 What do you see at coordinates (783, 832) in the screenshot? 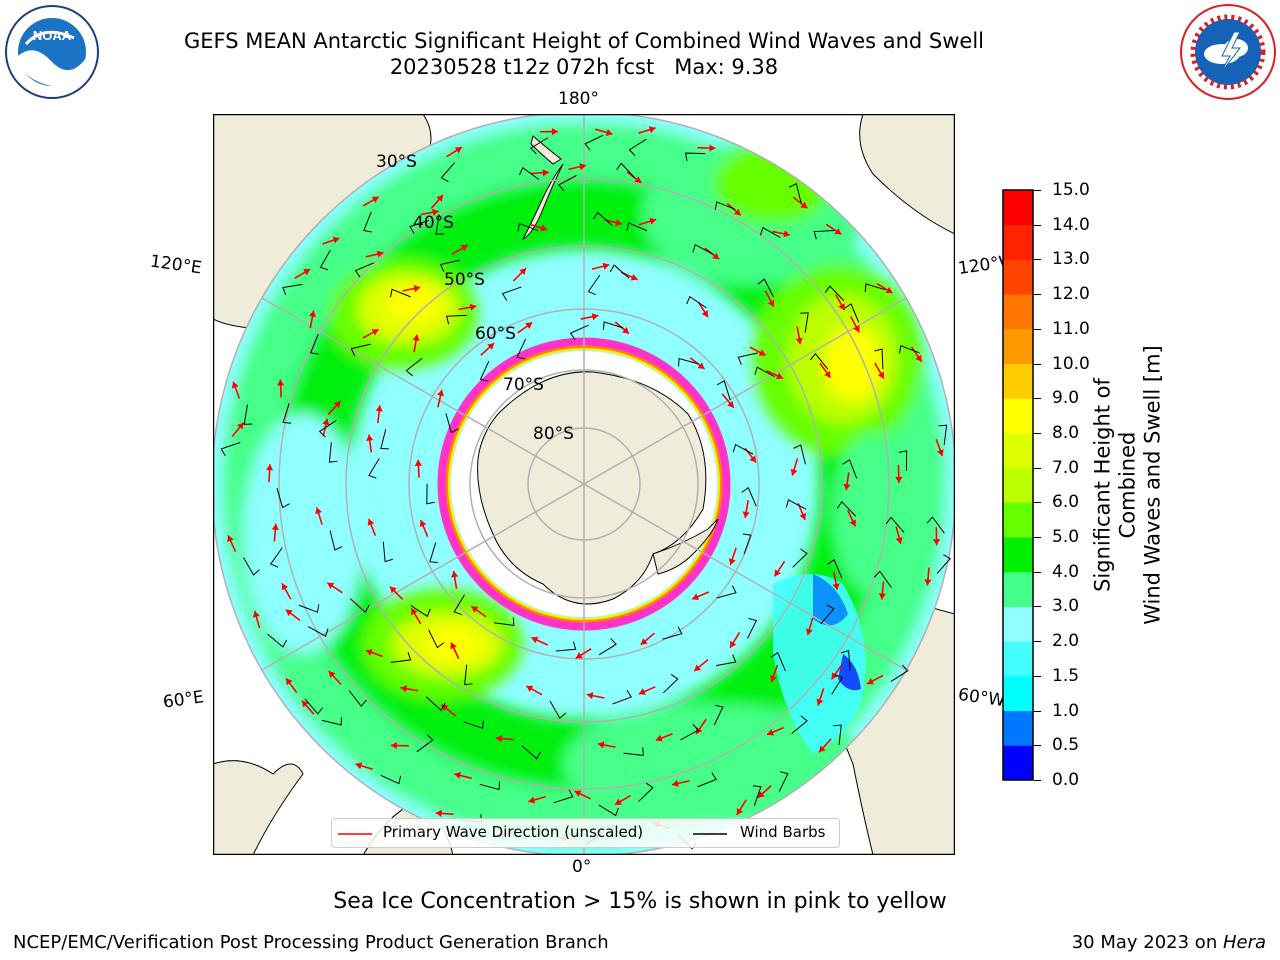
I see `legend-barb-label: Wind Barbs` at bounding box center [783, 832].